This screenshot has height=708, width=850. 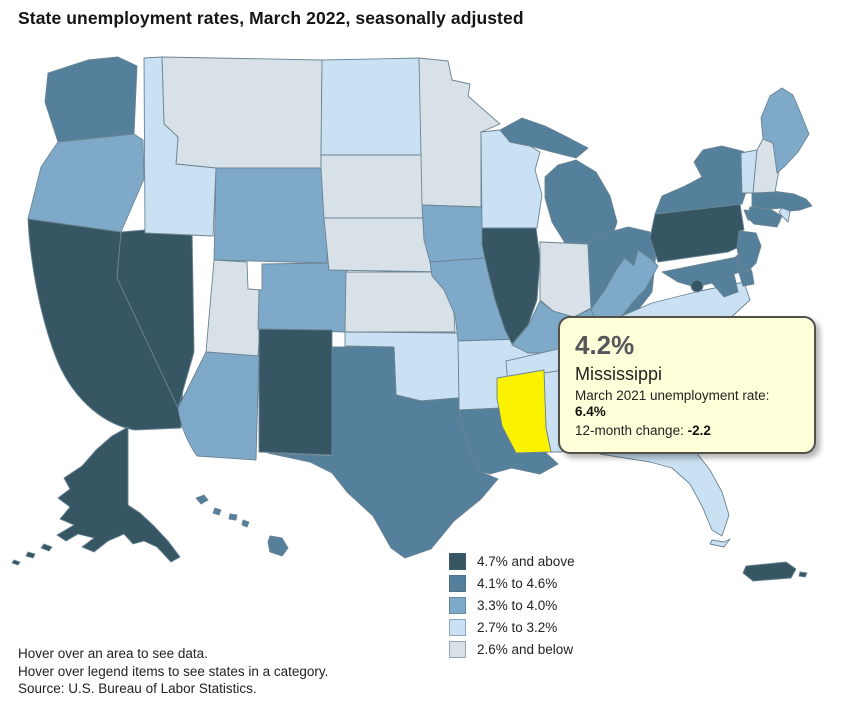 What do you see at coordinates (565, 279) in the screenshot?
I see `state-indiana` at bounding box center [565, 279].